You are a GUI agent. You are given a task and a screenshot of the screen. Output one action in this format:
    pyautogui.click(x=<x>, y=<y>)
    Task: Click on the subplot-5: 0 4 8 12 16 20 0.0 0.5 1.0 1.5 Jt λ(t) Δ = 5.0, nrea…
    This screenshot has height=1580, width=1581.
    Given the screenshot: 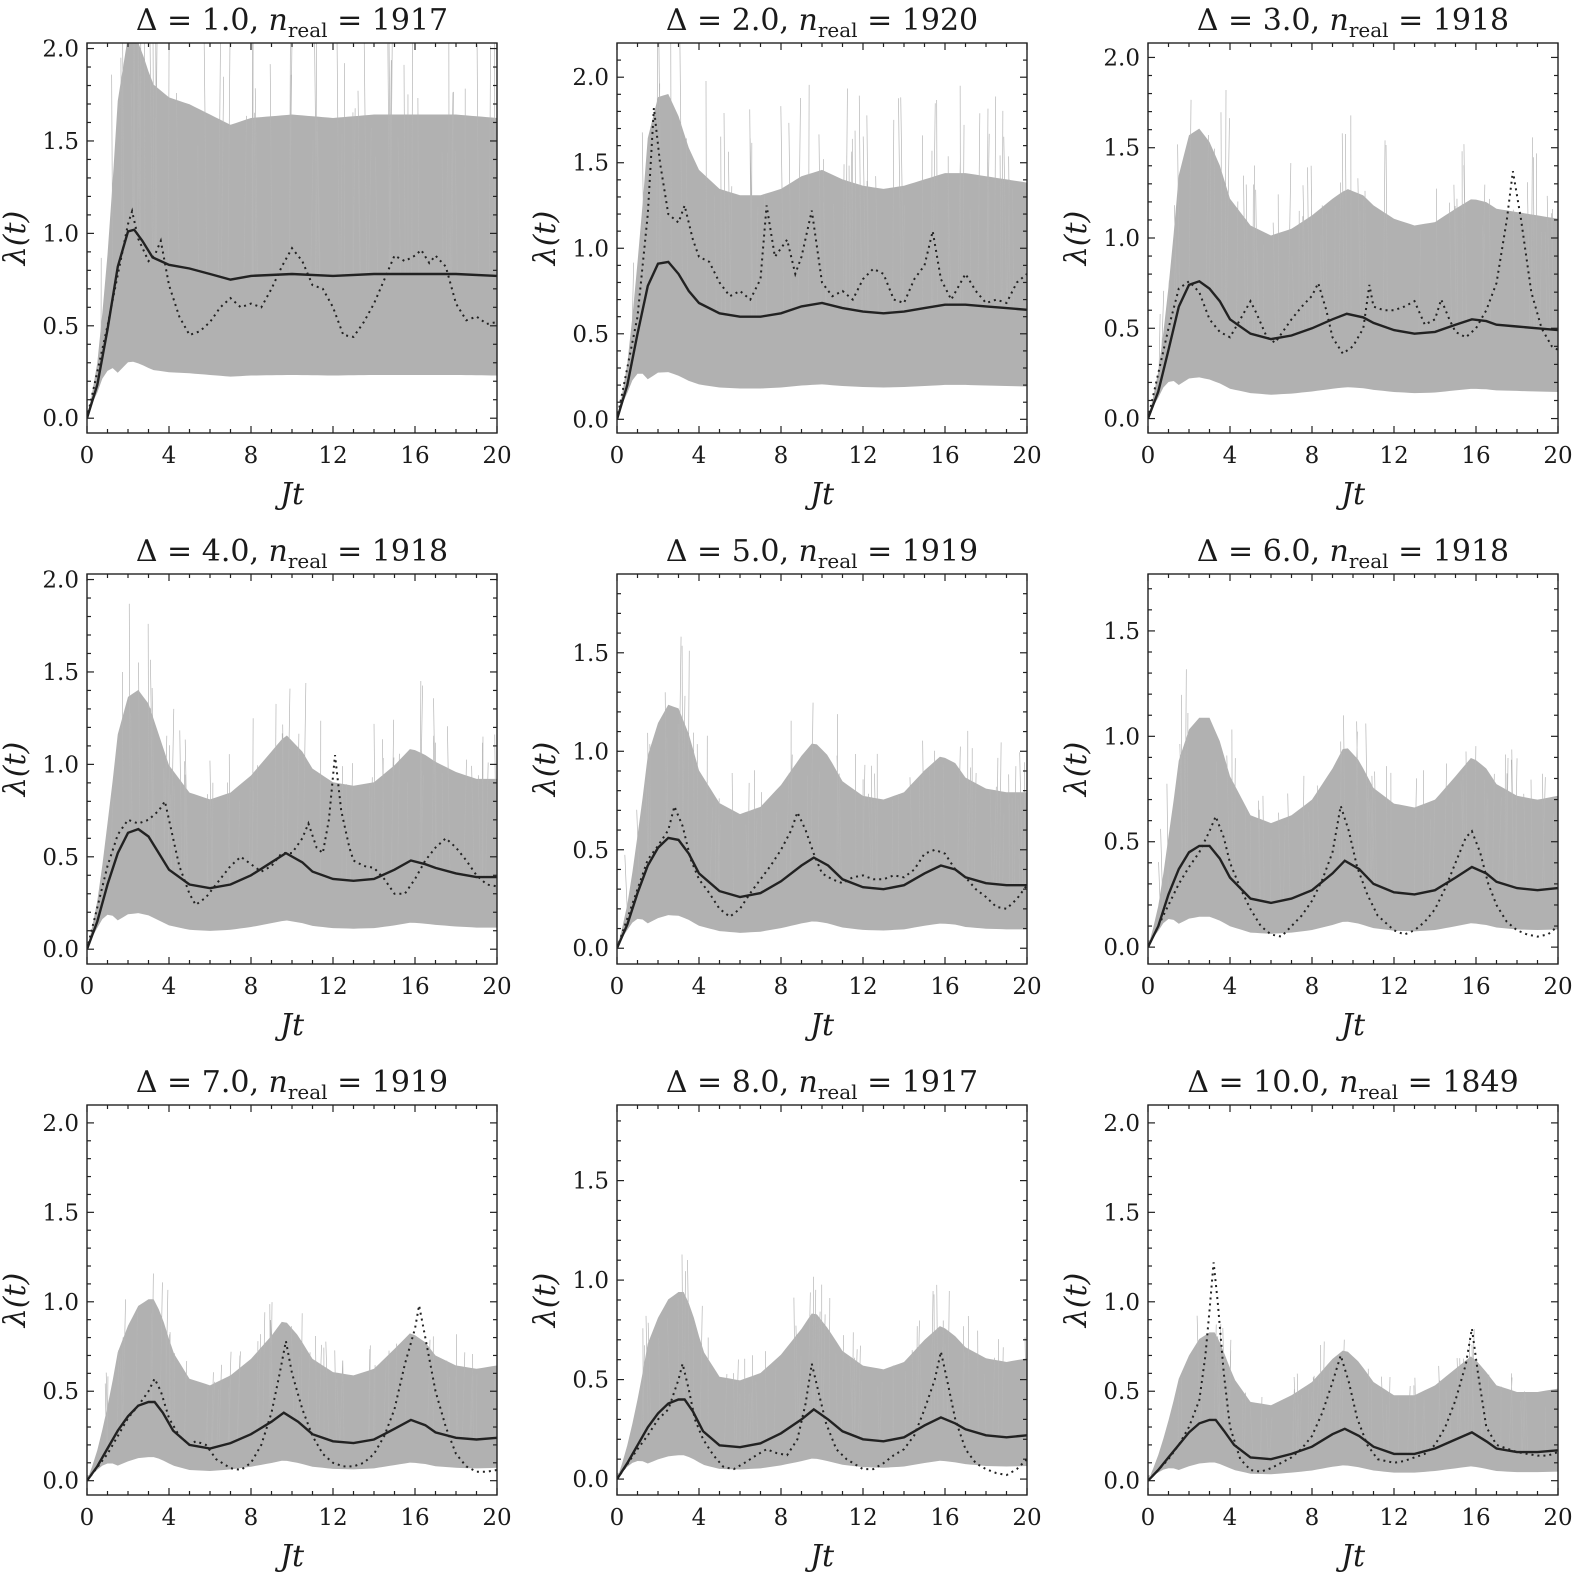 What is the action you would take?
    pyautogui.click(x=785, y=788)
    